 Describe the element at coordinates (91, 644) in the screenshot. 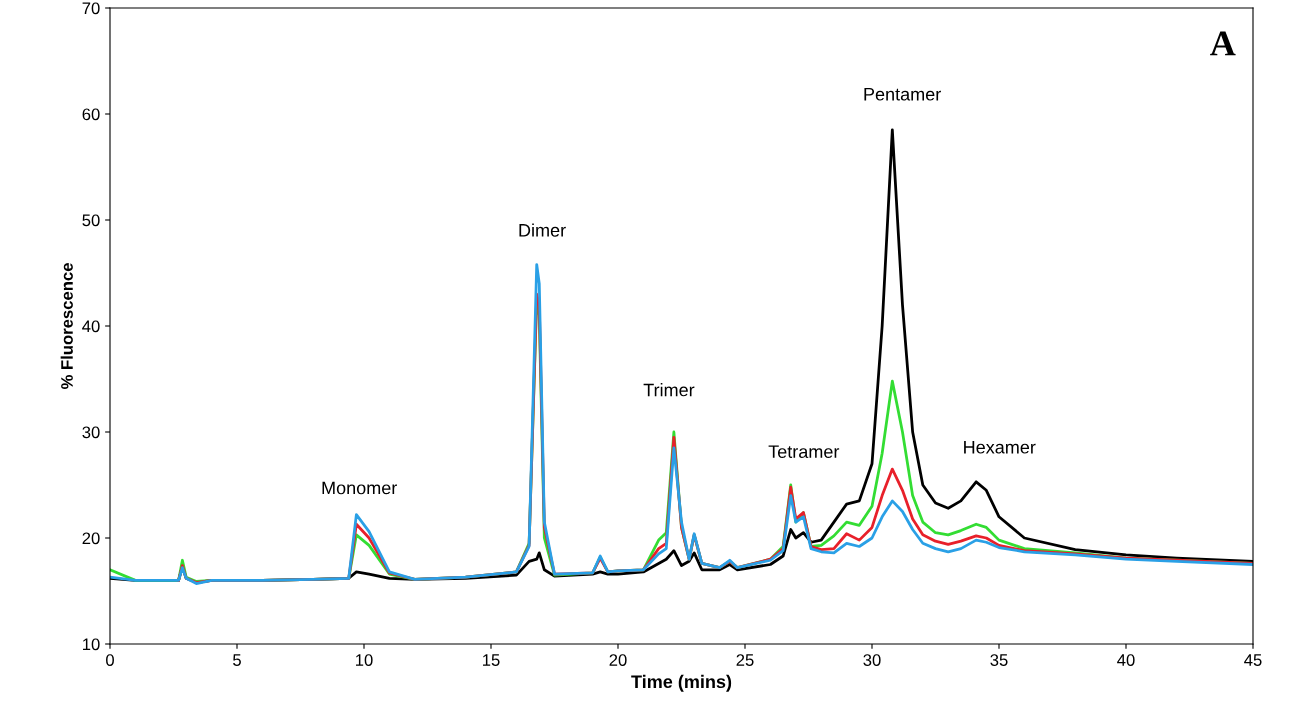

I see `y-tick-label: 10` at that location.